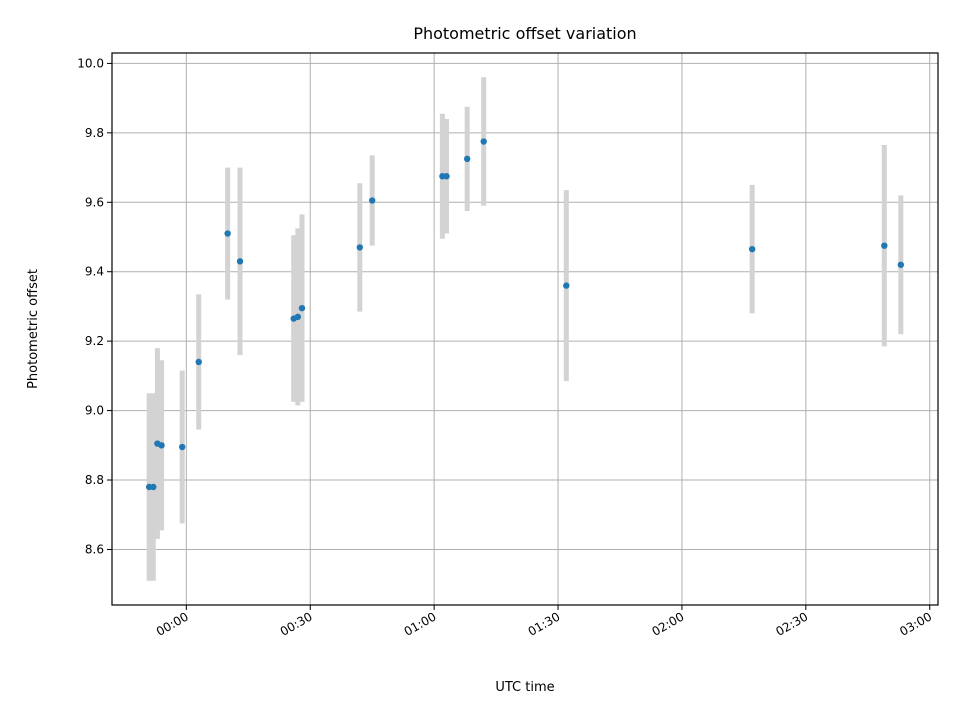  I want to click on y-axis: 8.6 8.8 9.0 9.2 9.4 9.6 9.8 10.0, so click(94, 306).